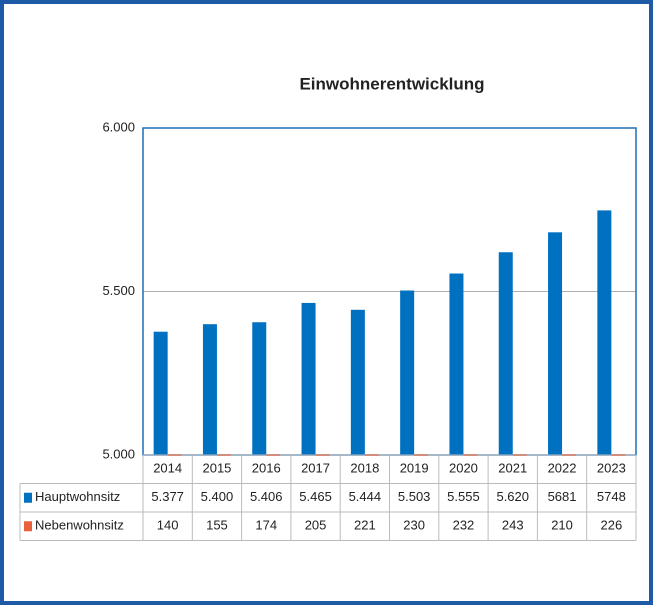 The width and height of the screenshot is (653, 605). Describe the element at coordinates (266, 525) in the screenshot. I see `data-label: 174` at that location.